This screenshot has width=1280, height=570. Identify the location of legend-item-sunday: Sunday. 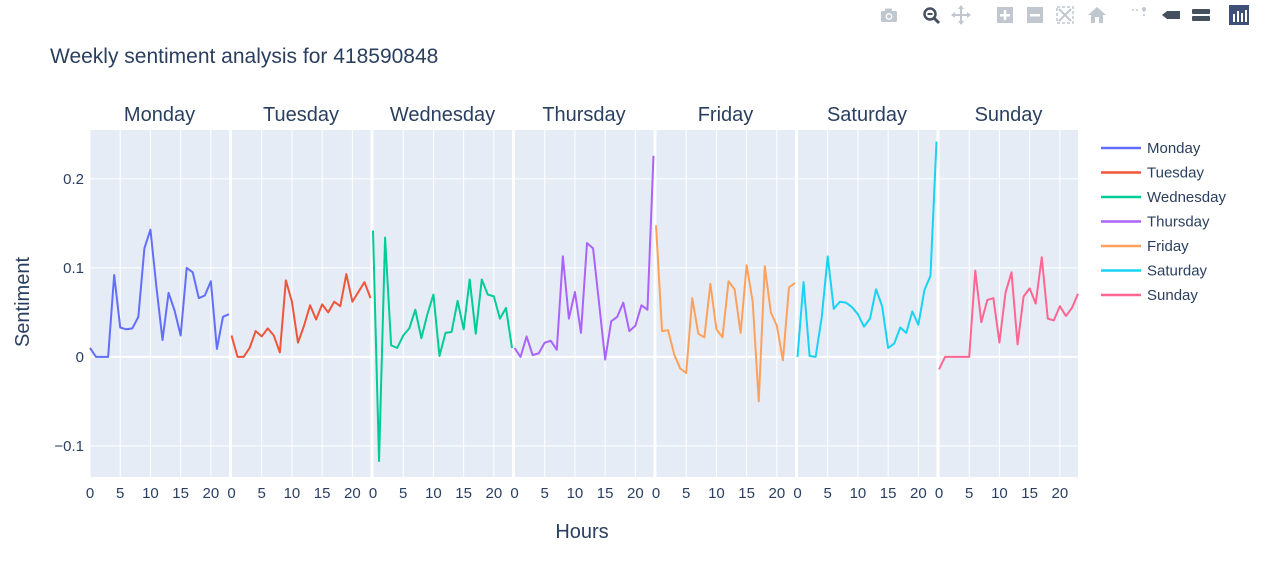
(1149, 295).